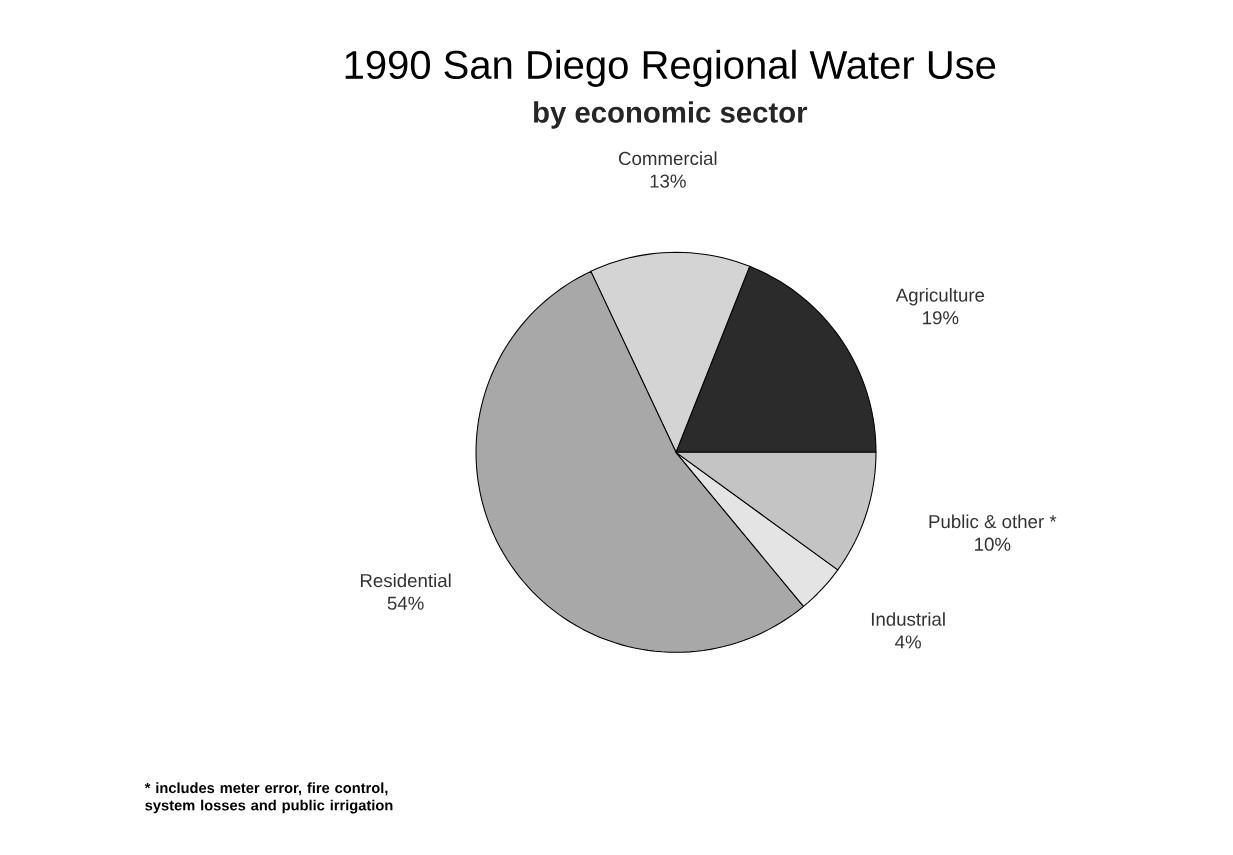 Image resolution: width=1233 pixels, height=855 pixels. Describe the element at coordinates (668, 181) in the screenshot. I see `data-label: 13%` at that location.